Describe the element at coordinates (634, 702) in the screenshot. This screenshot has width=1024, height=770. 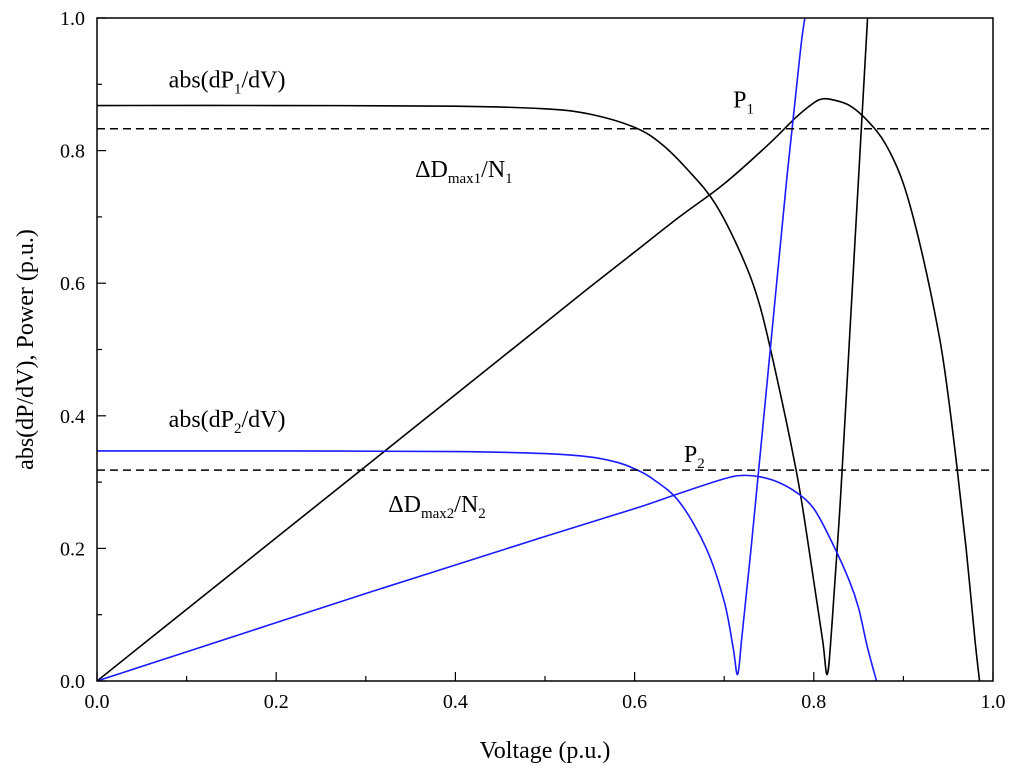
I see `x-tick-label: 0.6` at that location.